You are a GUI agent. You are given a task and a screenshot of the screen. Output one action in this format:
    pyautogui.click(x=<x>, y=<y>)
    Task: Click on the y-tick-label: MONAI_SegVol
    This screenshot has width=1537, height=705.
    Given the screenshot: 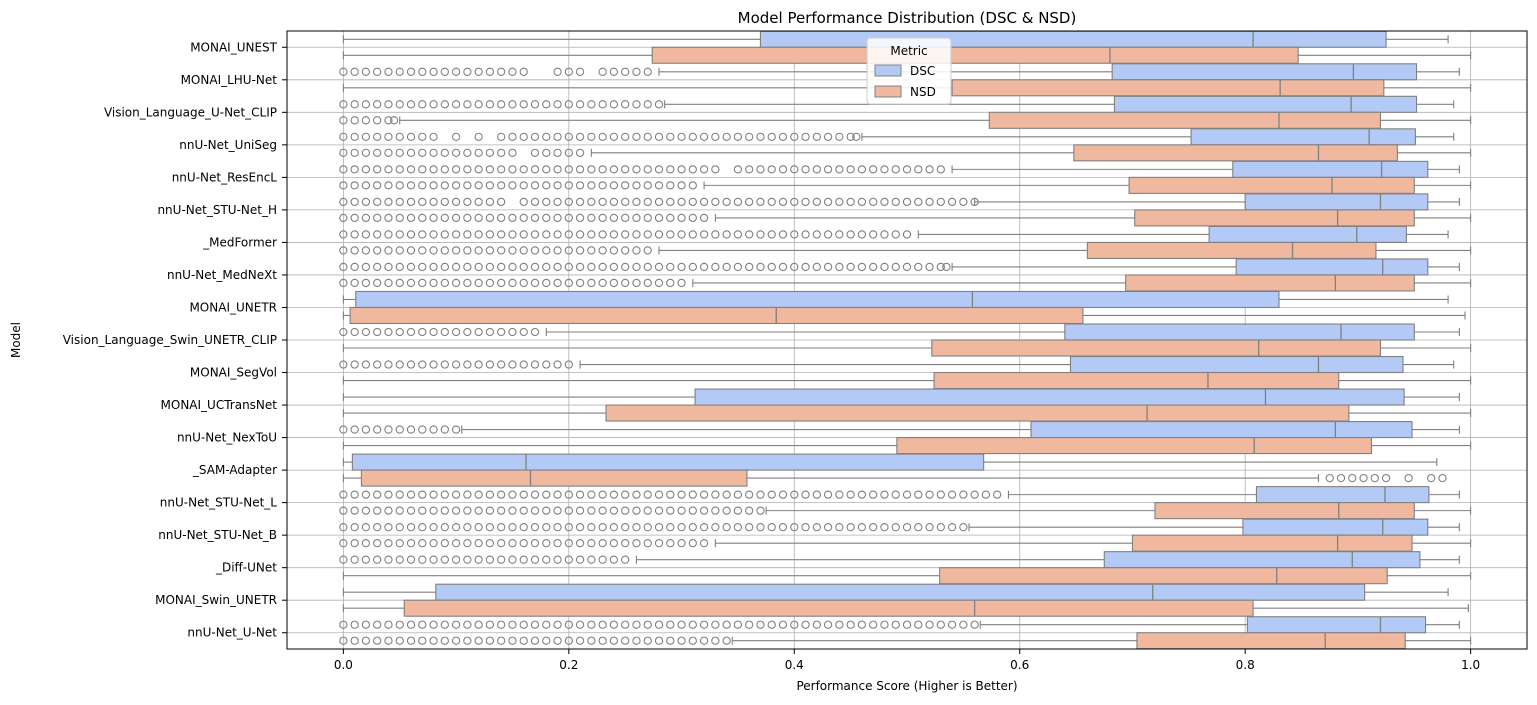 What is the action you would take?
    pyautogui.click(x=233, y=373)
    